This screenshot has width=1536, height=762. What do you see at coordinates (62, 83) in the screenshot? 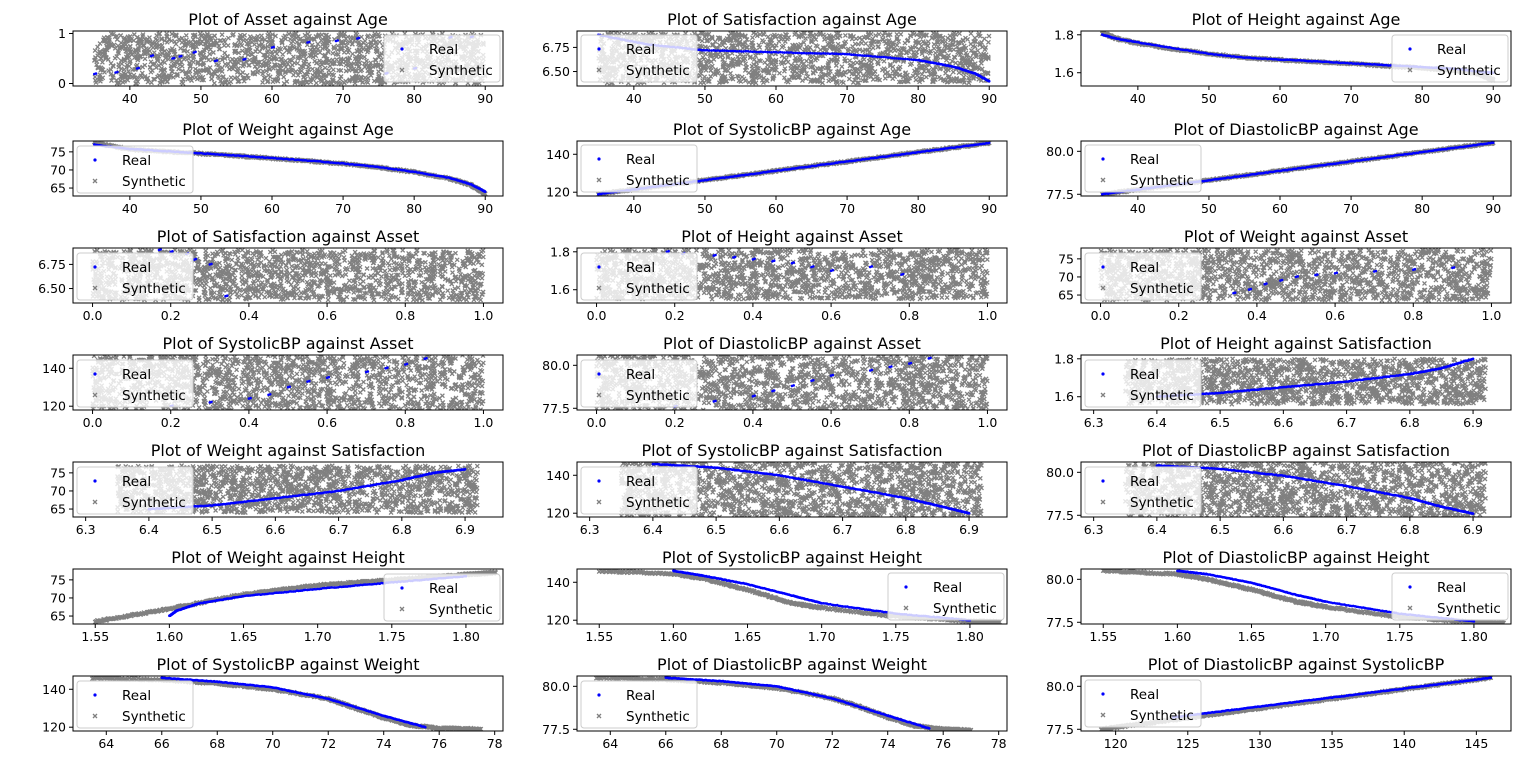
I see `y-tick-label: 0` at bounding box center [62, 83].